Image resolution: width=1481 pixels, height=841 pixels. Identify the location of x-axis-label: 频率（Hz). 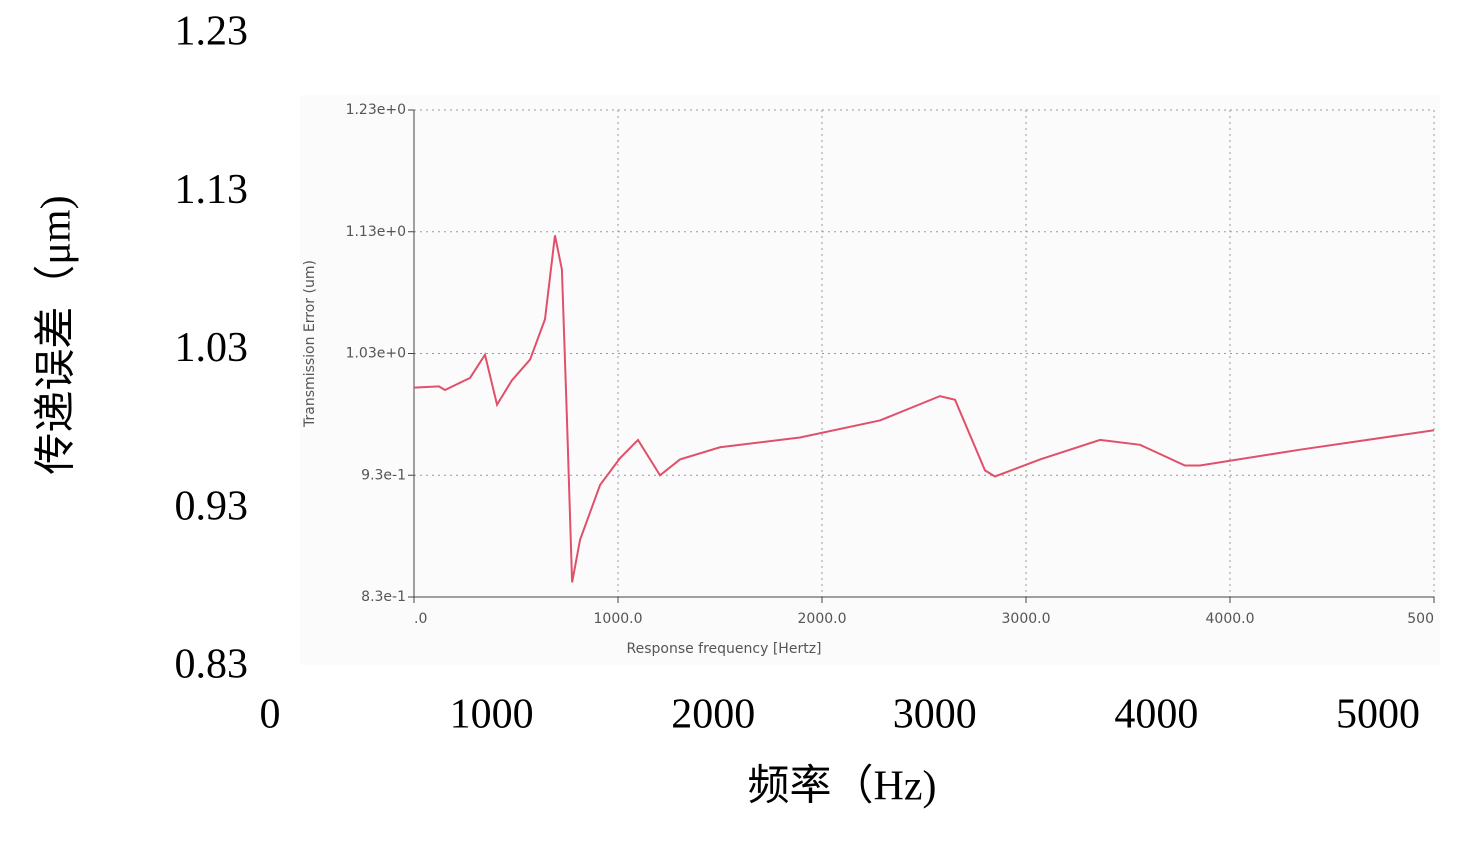
(842, 786).